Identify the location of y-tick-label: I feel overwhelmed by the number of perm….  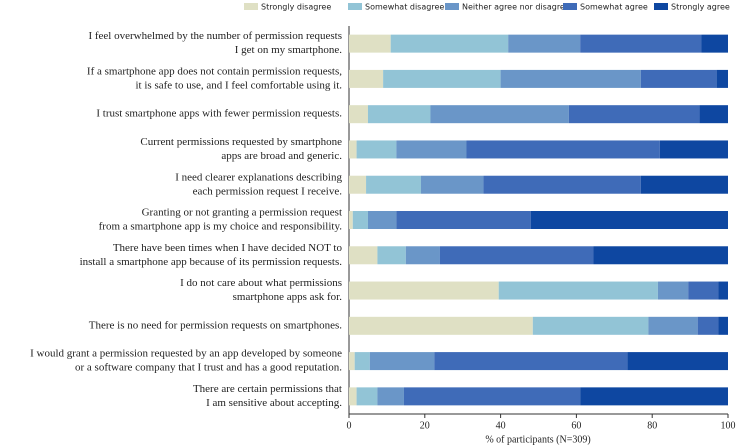
(215, 36).